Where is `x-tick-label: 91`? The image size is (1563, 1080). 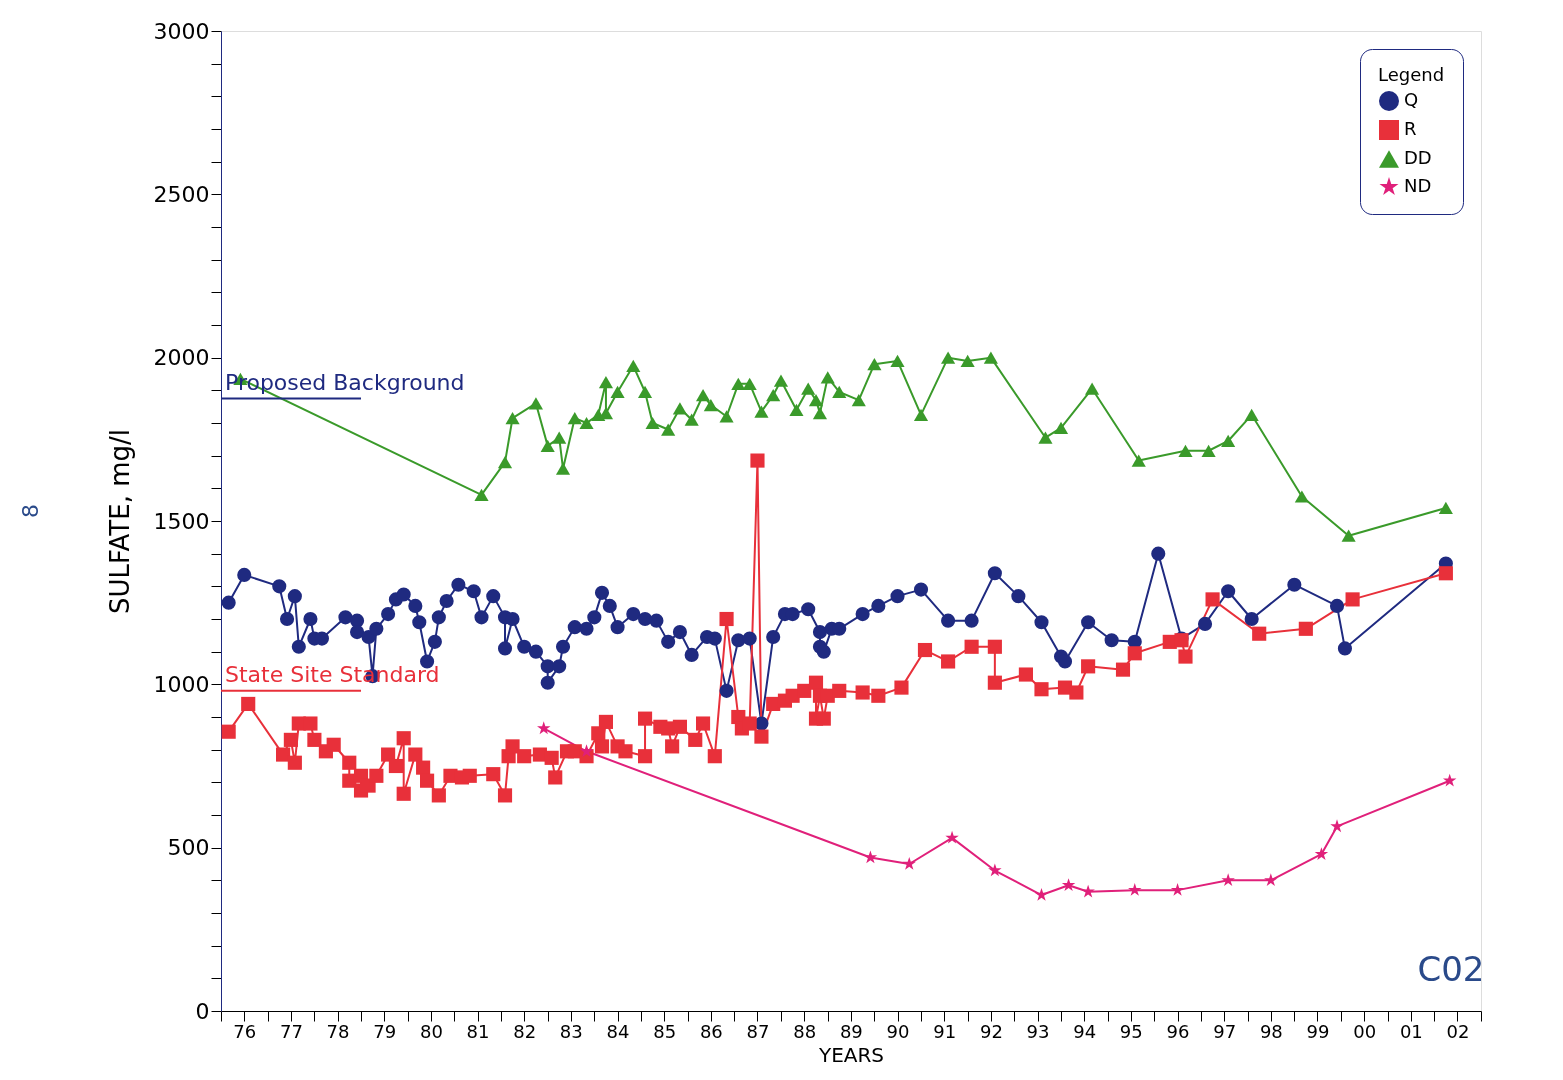
x-tick-label: 91 is located at coordinates (945, 1031).